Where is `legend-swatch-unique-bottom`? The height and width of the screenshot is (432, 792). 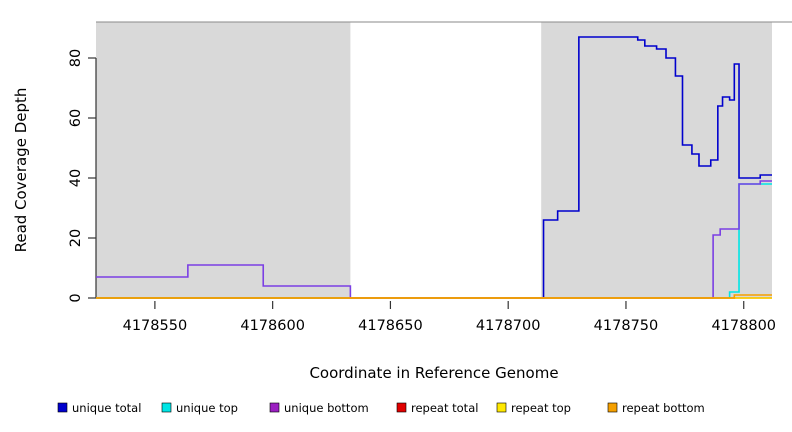 legend-swatch-unique-bottom is located at coordinates (274, 407).